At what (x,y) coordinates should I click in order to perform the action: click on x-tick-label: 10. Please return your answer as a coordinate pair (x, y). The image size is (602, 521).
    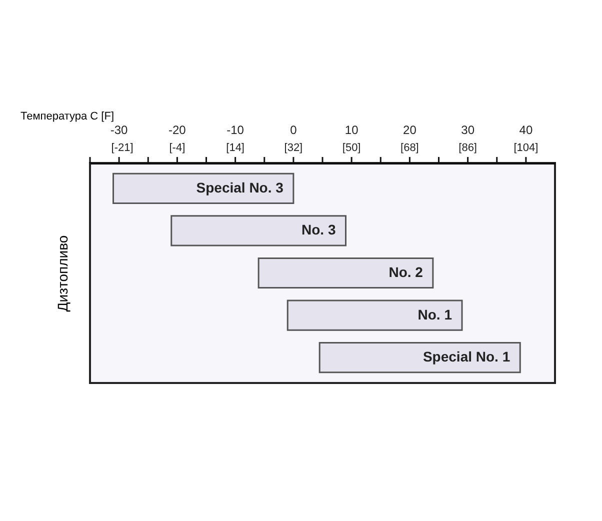
    Looking at the image, I should click on (351, 130).